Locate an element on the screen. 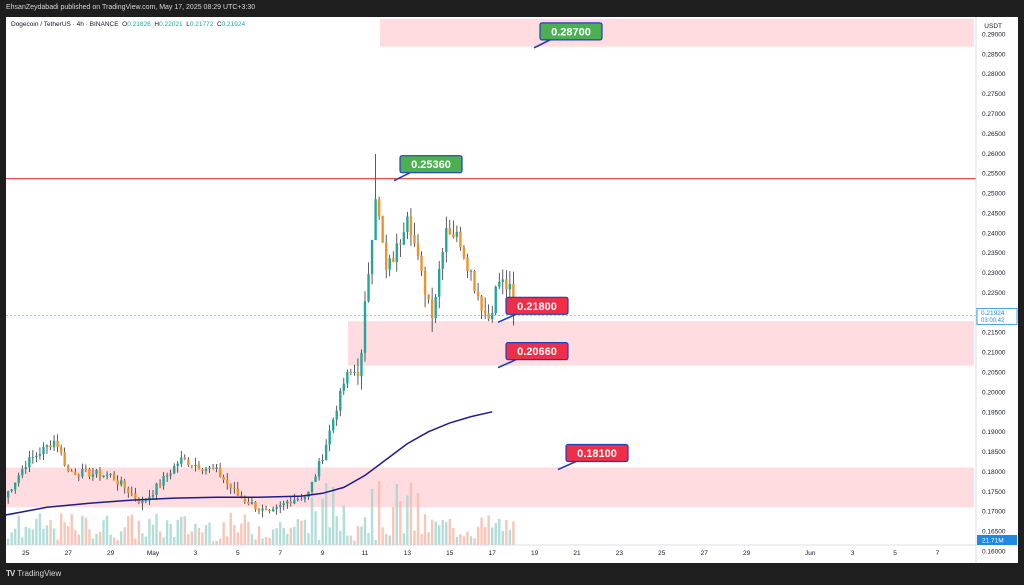  tradingview-logo: TV TradingView is located at coordinates (33, 573).